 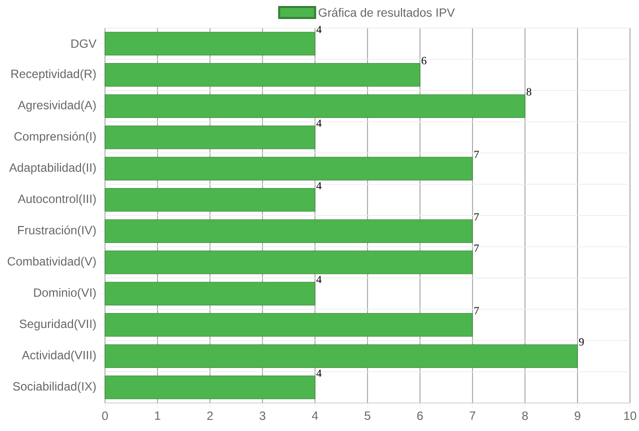 What do you see at coordinates (58, 324) in the screenshot?
I see `y-tick-label: Seguridad(VII)` at bounding box center [58, 324].